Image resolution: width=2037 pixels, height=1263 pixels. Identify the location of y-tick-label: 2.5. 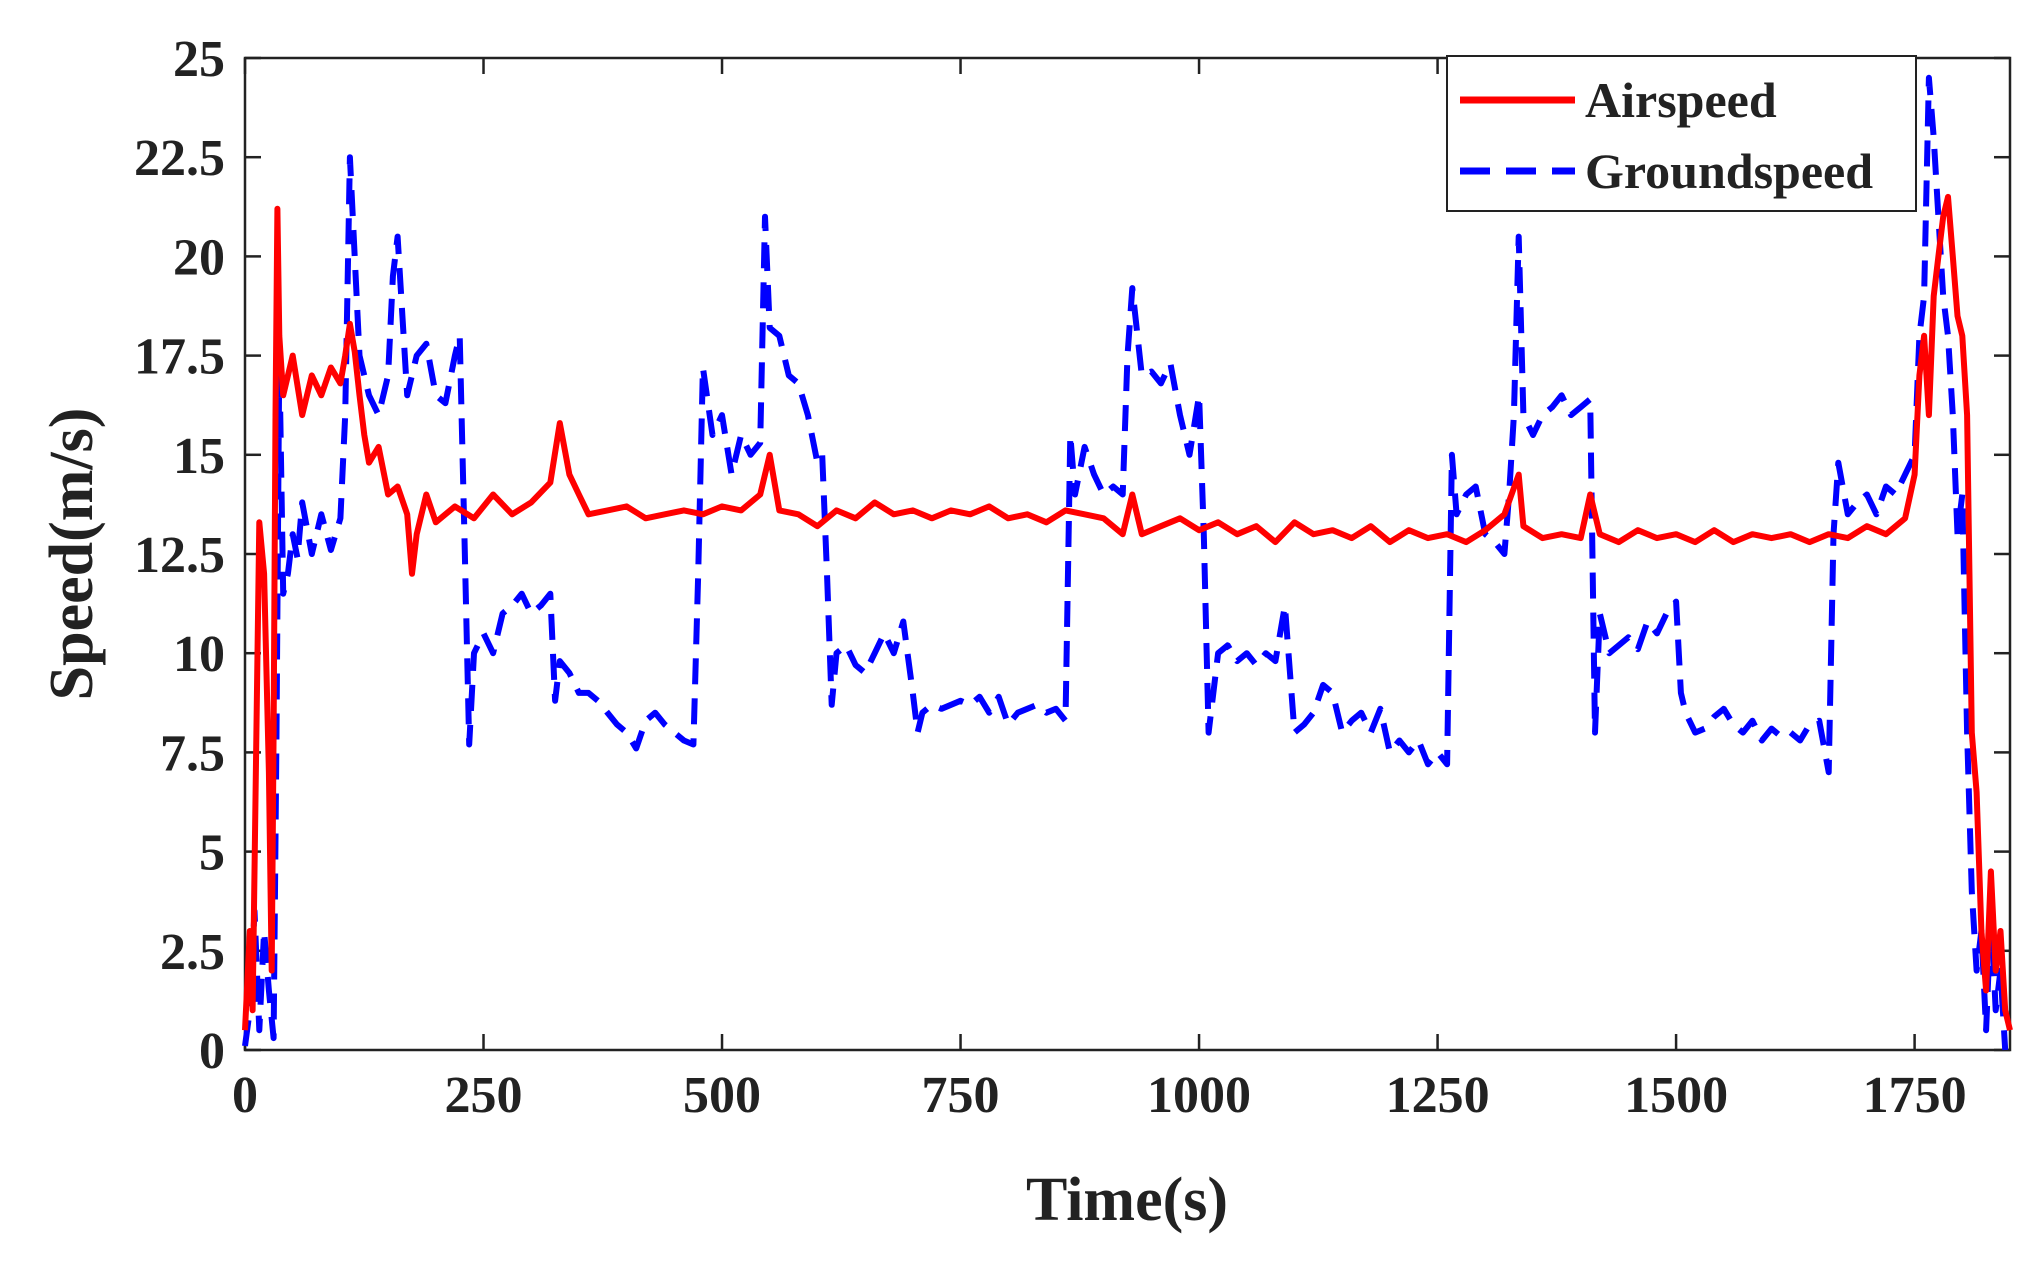
(192, 952).